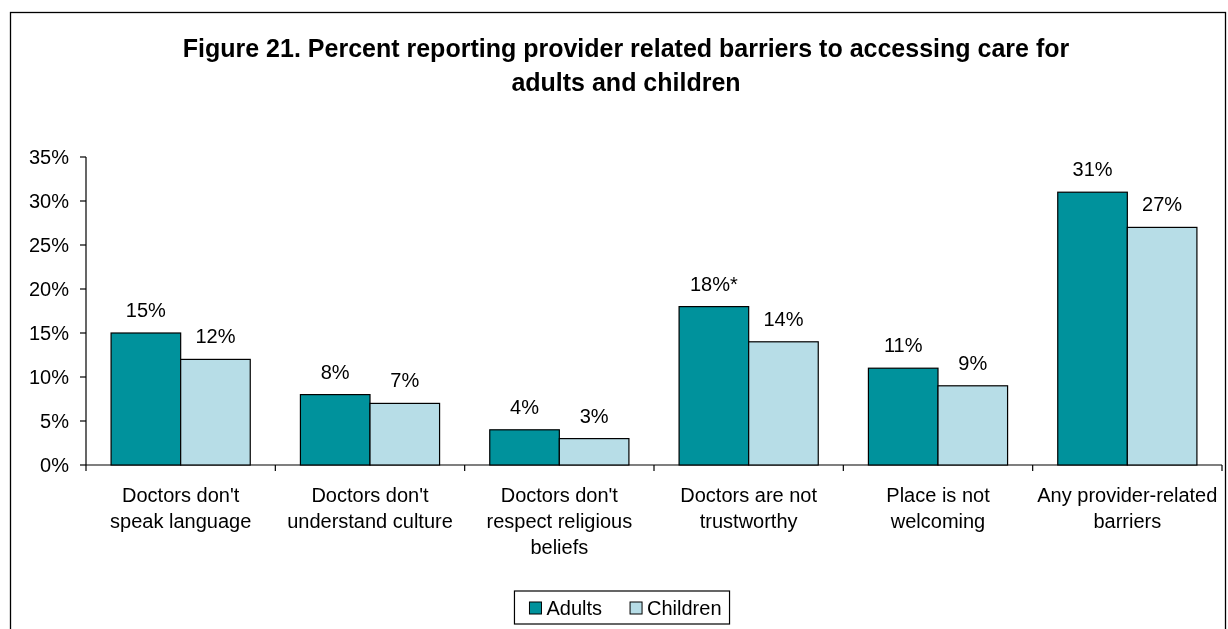 This screenshot has height=629, width=1228. Describe the element at coordinates (1127, 508) in the screenshot. I see `x-tick-label: Any provider-related barriers` at that location.